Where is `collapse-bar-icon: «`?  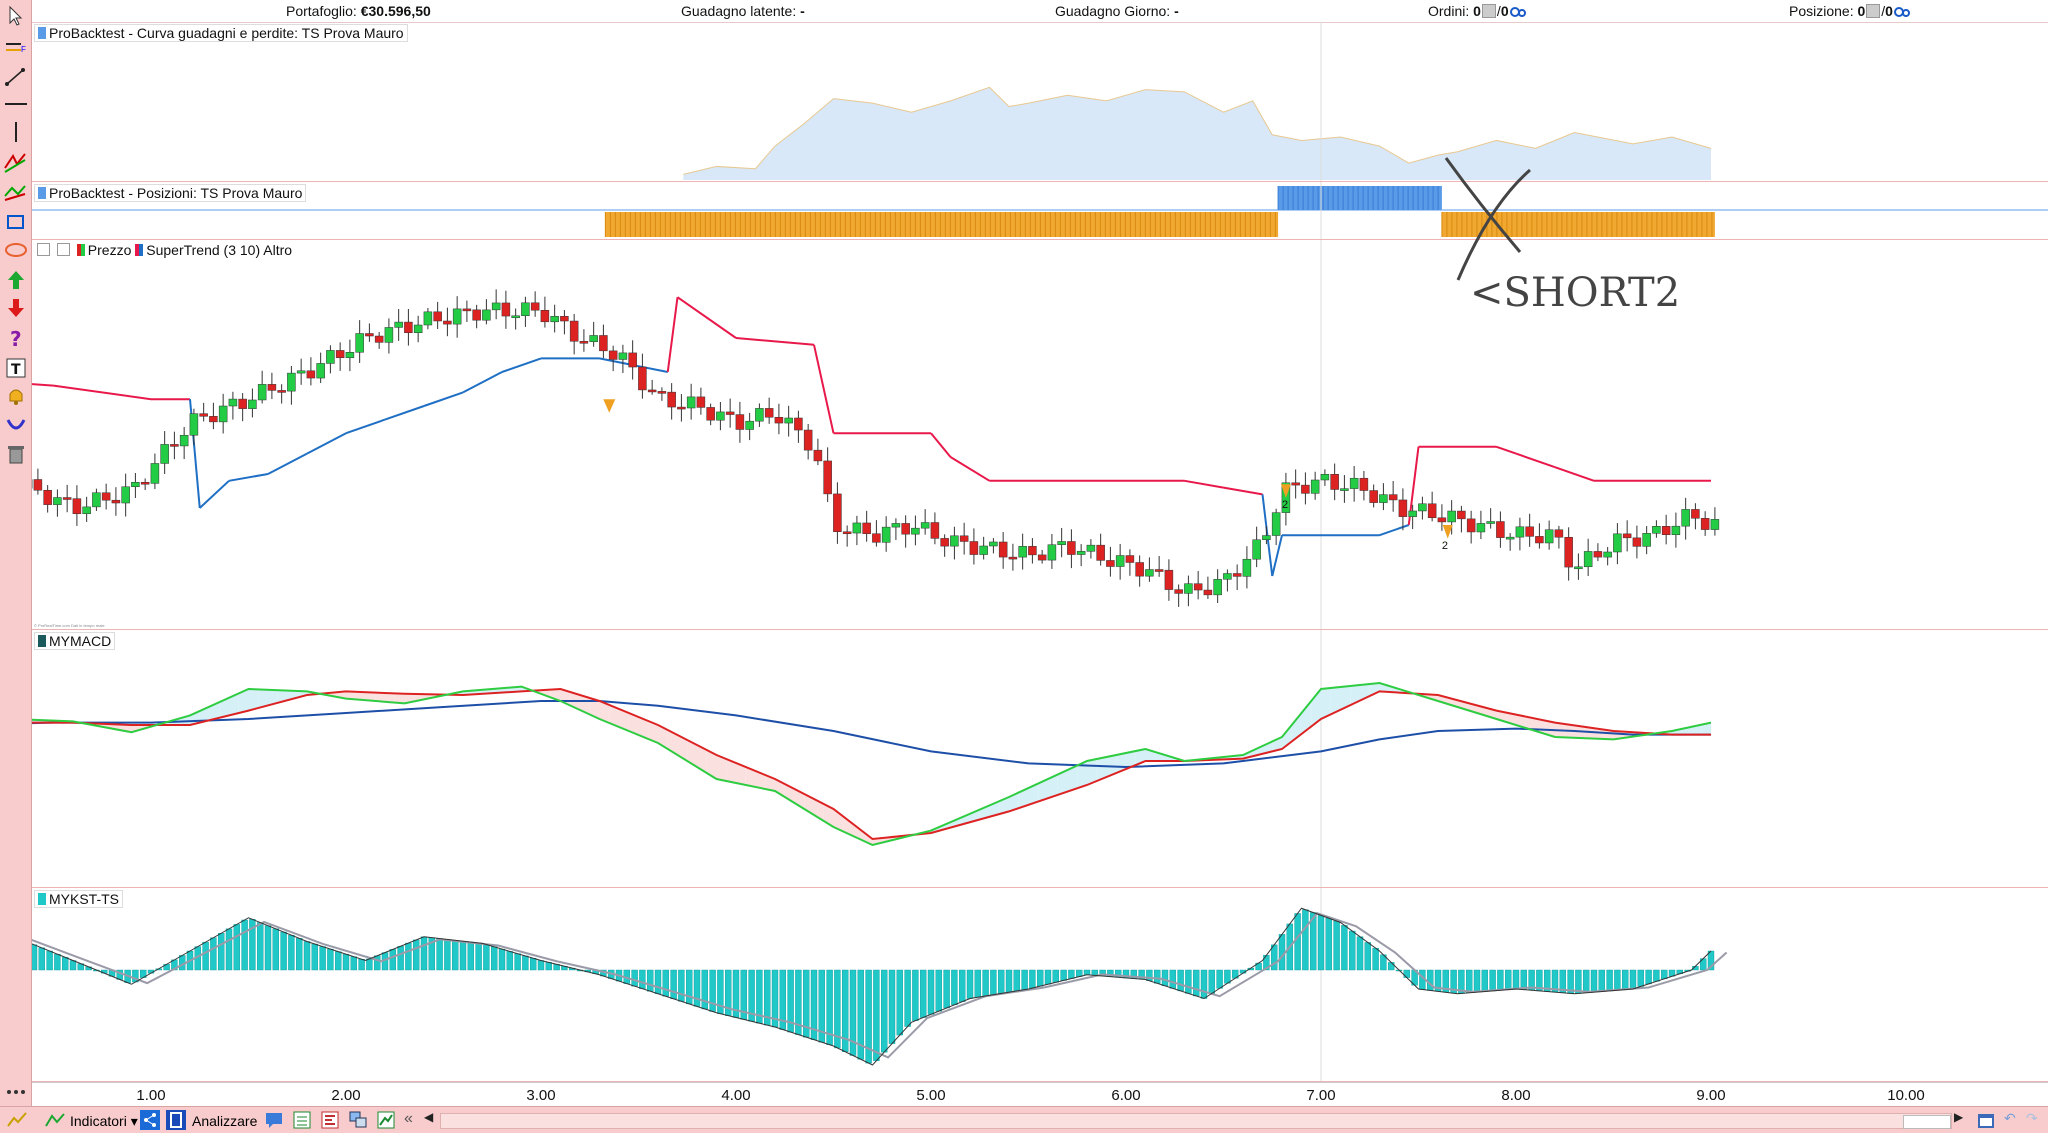
collapse-bar-icon: « is located at coordinates (408, 1120).